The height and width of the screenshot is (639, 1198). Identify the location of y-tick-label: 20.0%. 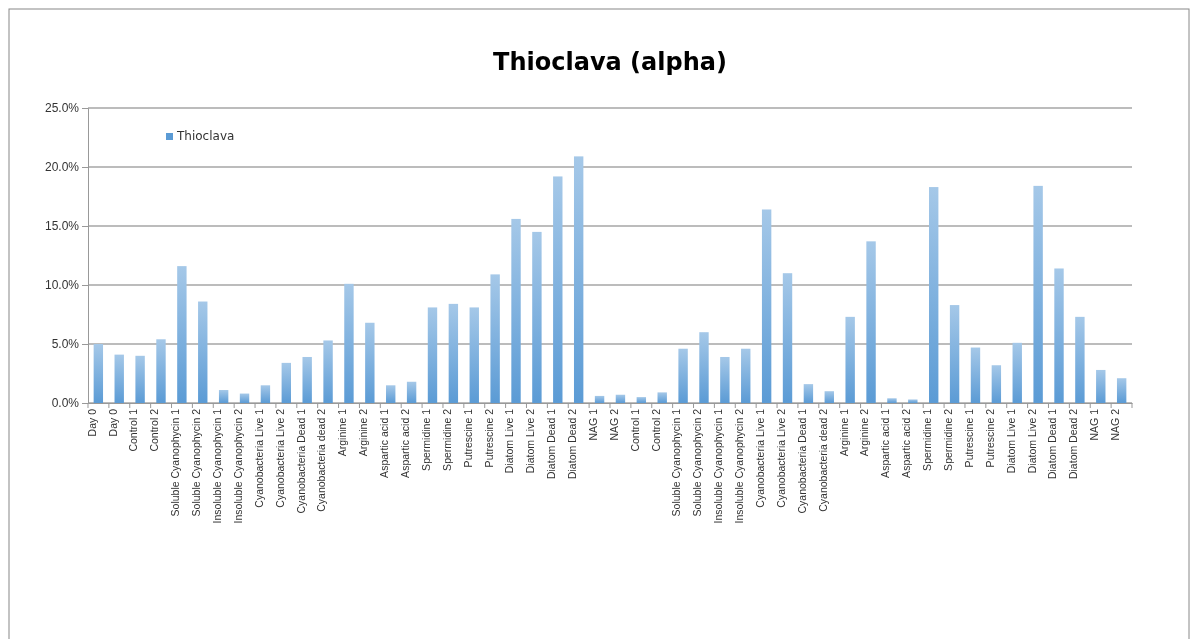
(62, 167).